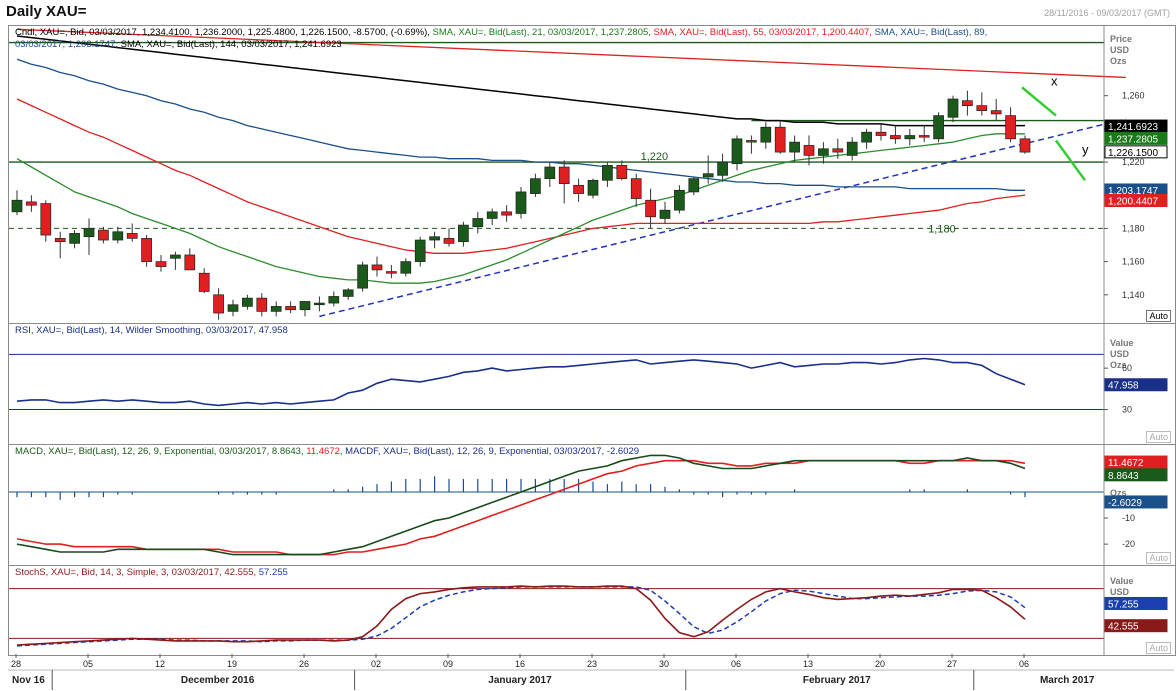 Image resolution: width=1176 pixels, height=691 pixels. I want to click on y-tick-label: 1,180, so click(1133, 228).